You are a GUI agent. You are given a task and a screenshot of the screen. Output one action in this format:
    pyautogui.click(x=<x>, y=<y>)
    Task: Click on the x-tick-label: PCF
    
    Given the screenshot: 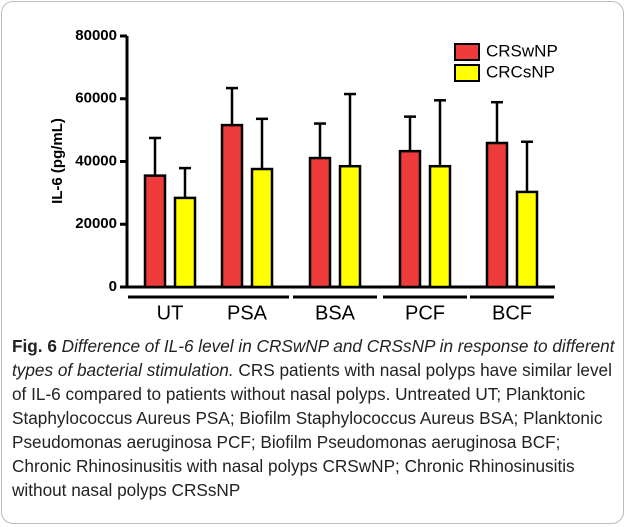 What is the action you would take?
    pyautogui.click(x=425, y=313)
    